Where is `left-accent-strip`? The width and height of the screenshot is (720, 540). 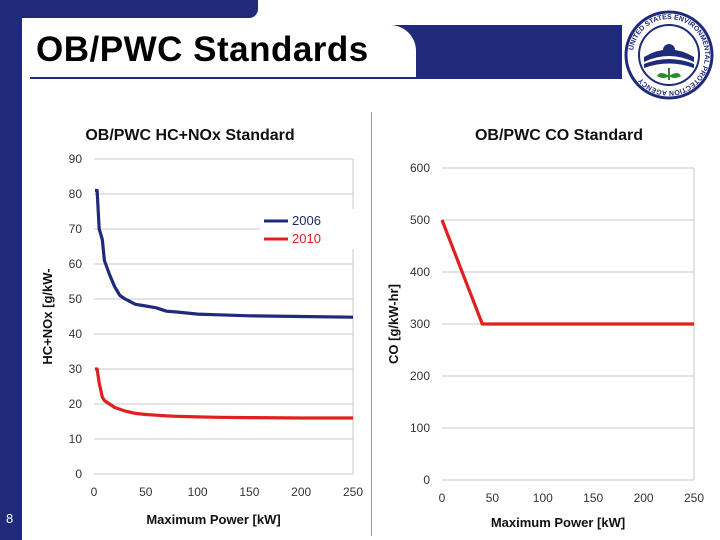
left-accent-strip is located at coordinates (11, 279).